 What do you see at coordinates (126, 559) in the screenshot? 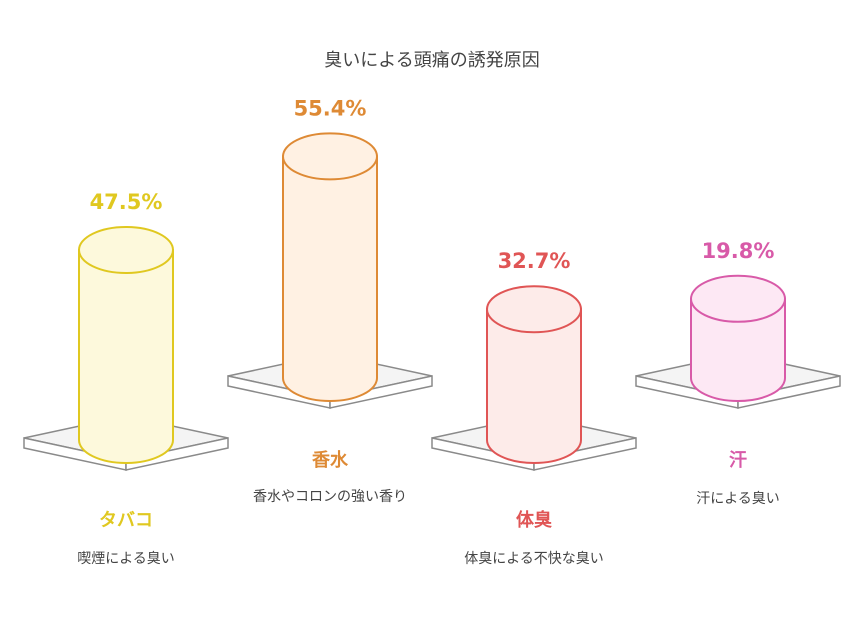
I see `description-tobacco: 喫煙による臭い` at bounding box center [126, 559].